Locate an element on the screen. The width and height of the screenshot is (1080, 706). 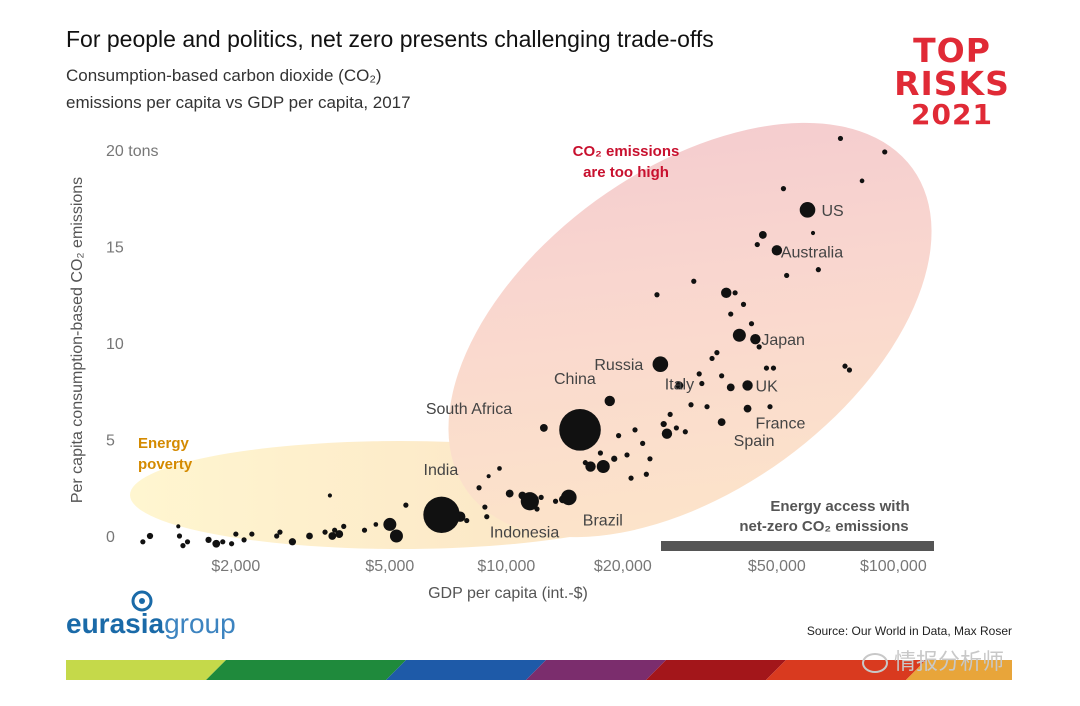
emissions-too-high-line-1: CO₂ emissions is located at coordinates (626, 151).